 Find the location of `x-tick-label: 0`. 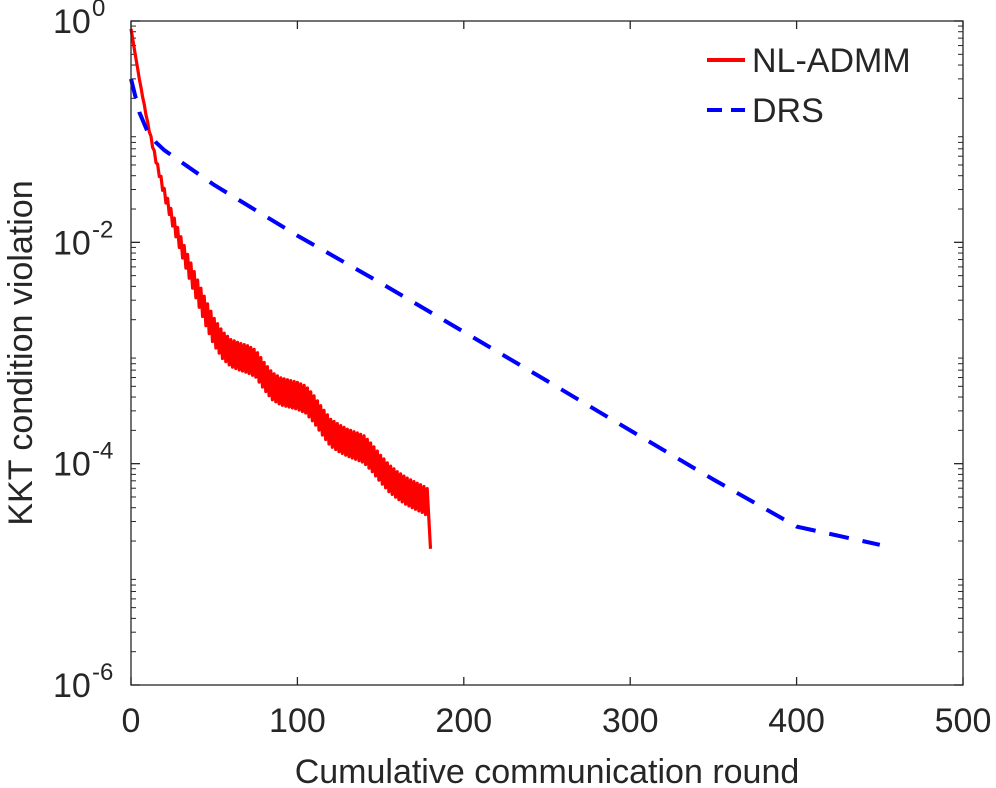

x-tick-label: 0 is located at coordinates (131, 721).